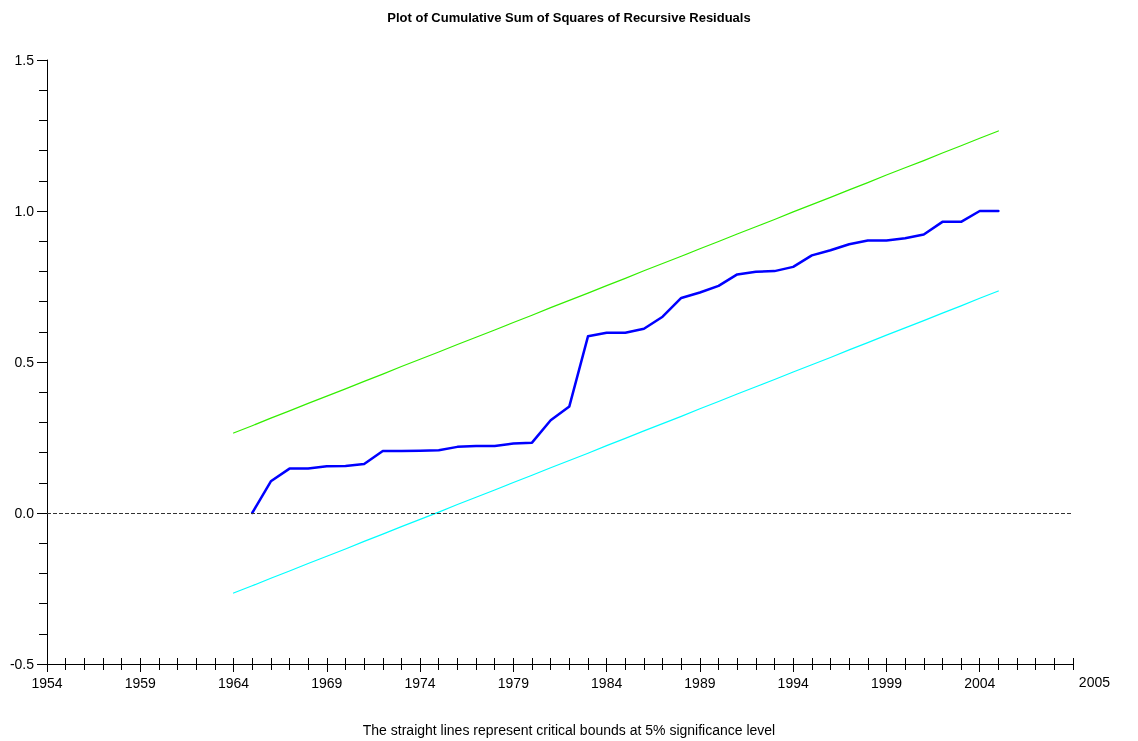  What do you see at coordinates (47, 683) in the screenshot?
I see `x-tick-label: 1954` at bounding box center [47, 683].